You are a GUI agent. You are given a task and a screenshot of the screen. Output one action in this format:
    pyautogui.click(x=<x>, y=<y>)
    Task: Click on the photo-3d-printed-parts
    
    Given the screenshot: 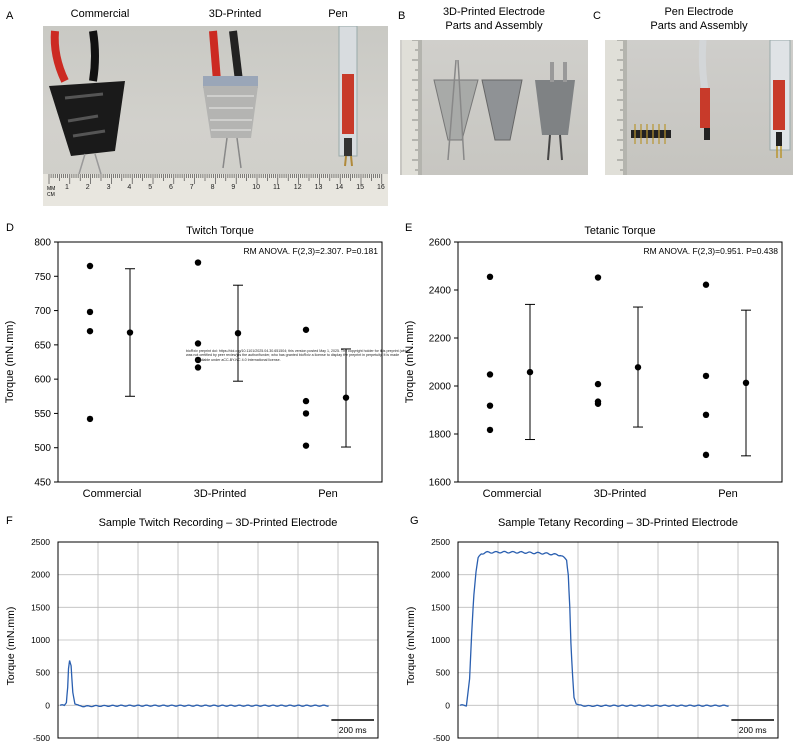 What is the action you would take?
    pyautogui.click(x=494, y=107)
    